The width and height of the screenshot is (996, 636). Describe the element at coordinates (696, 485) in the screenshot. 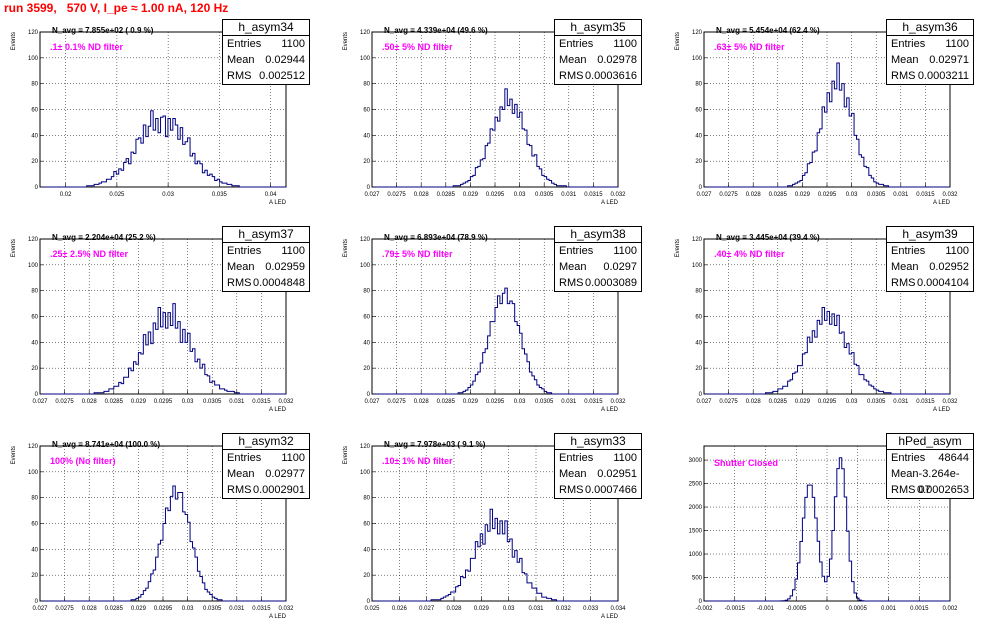

I see `y-tick-label: 2500` at that location.